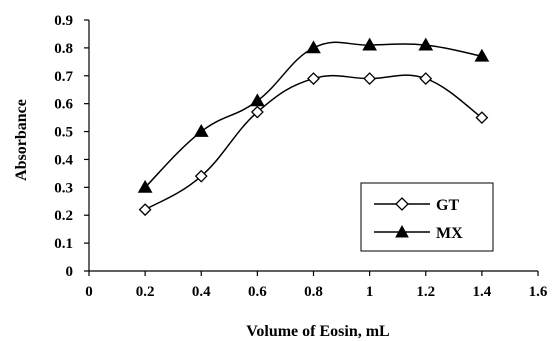 This screenshot has width=553, height=341. What do you see at coordinates (313, 292) in the screenshot?
I see `x-tick-label: 0.8` at bounding box center [313, 292].